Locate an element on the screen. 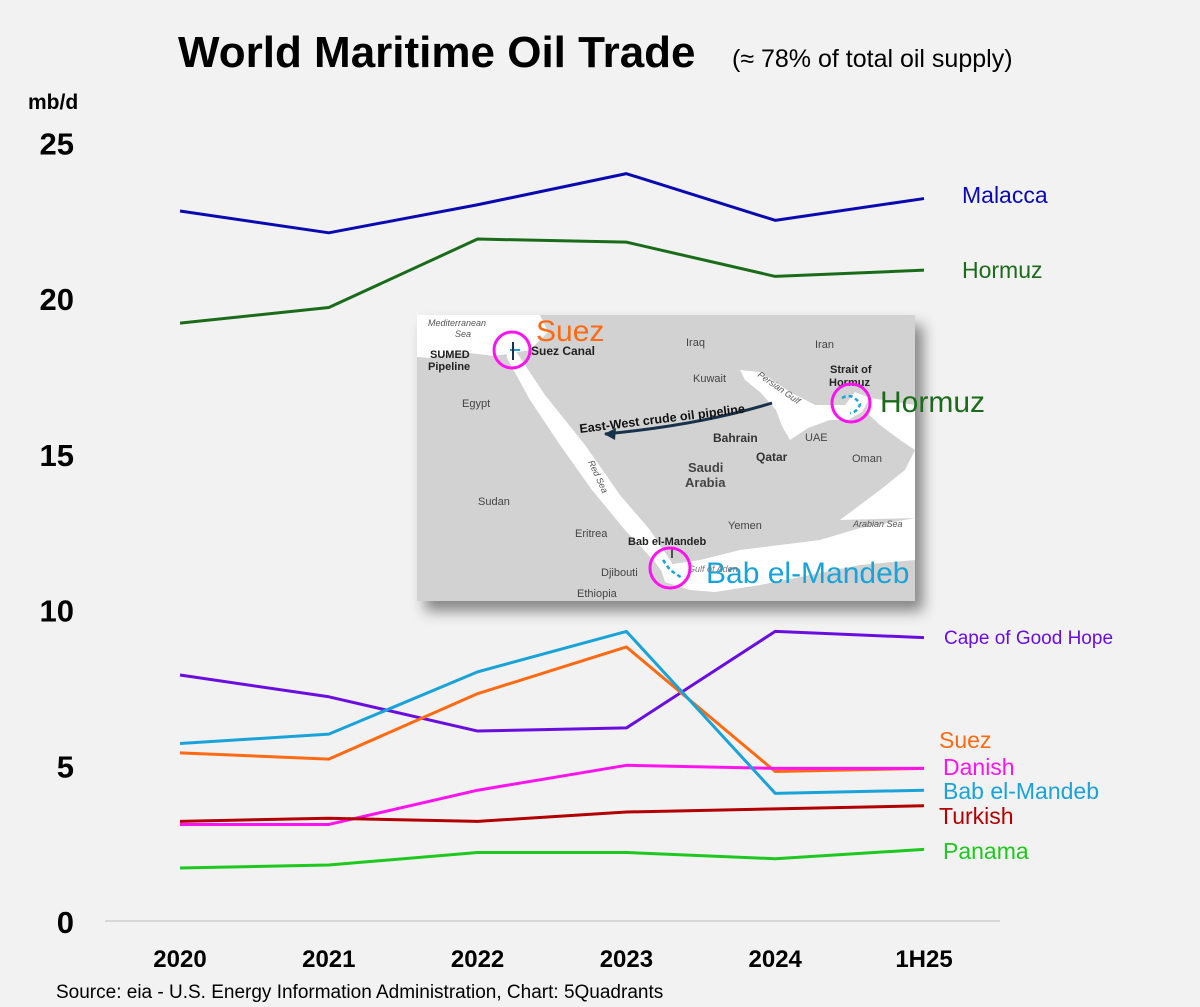 The width and height of the screenshot is (1200, 1007). series-line-panama is located at coordinates (552, 858).